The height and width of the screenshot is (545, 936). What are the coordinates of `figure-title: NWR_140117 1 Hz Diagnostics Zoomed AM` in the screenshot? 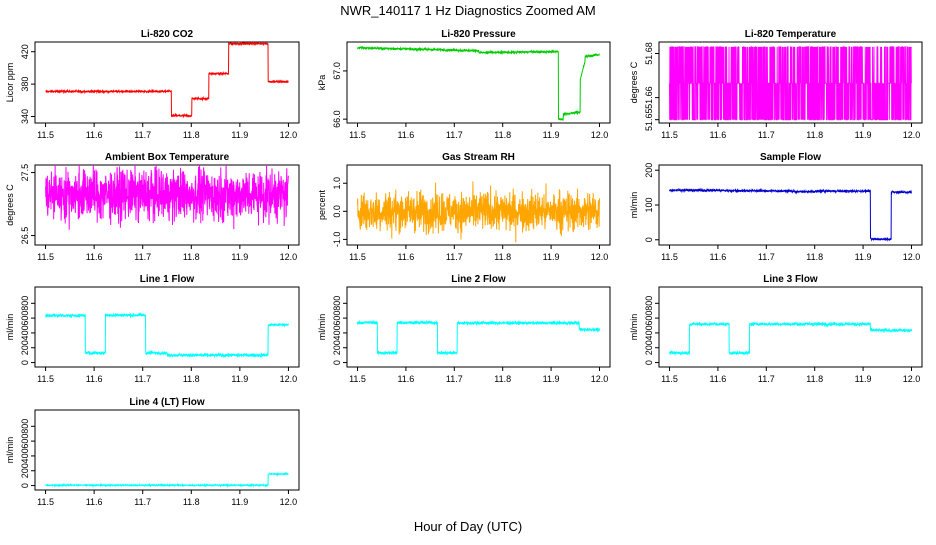 It's located at (468, 10).